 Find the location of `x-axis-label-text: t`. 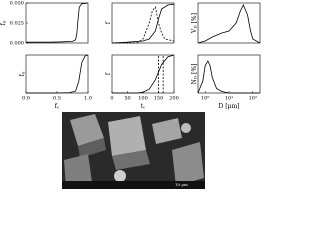

x-axis-label-text: t is located at coordinates (142, 106).